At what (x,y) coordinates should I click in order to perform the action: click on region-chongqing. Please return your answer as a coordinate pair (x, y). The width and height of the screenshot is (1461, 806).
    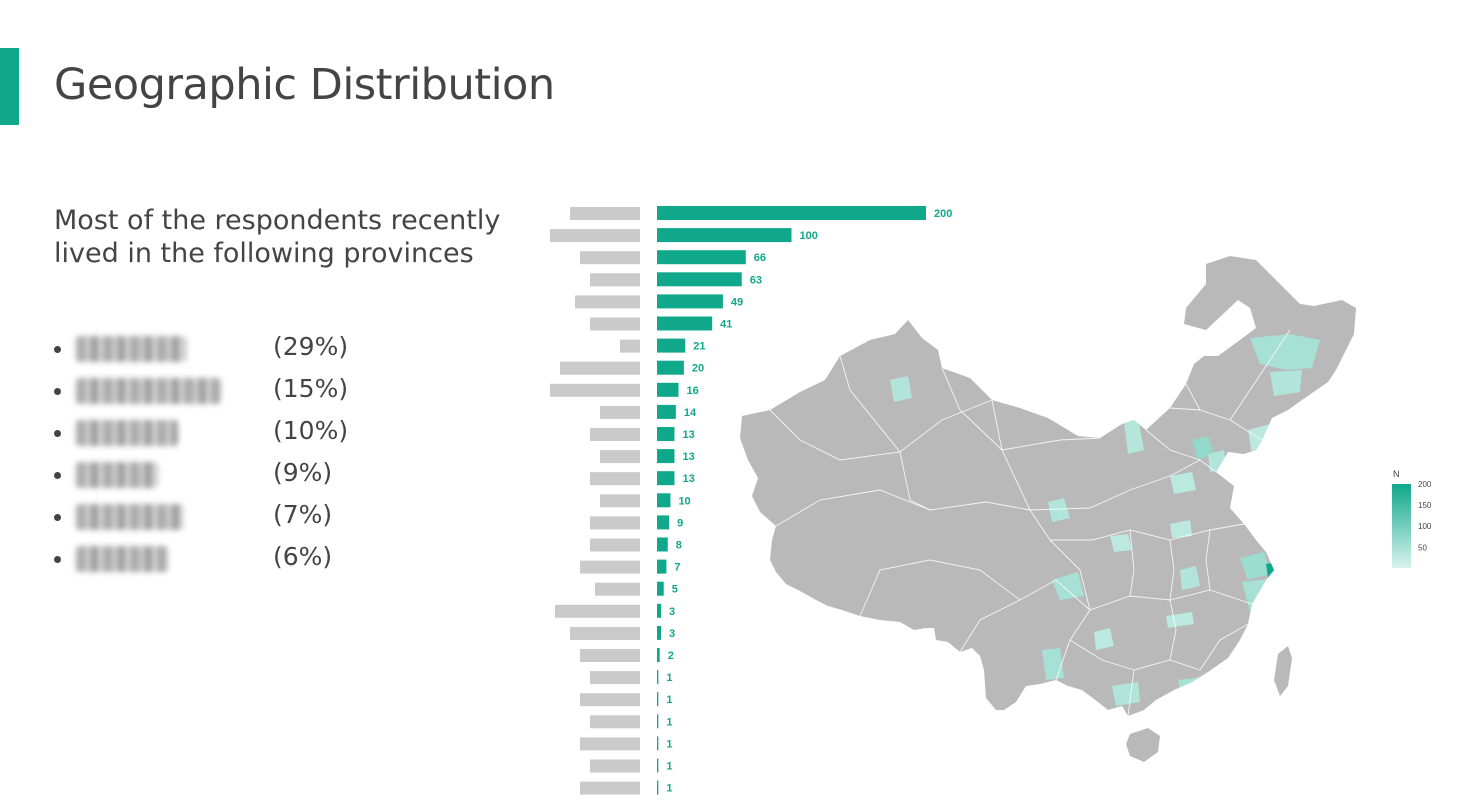
    Looking at the image, I should click on (1104, 639).